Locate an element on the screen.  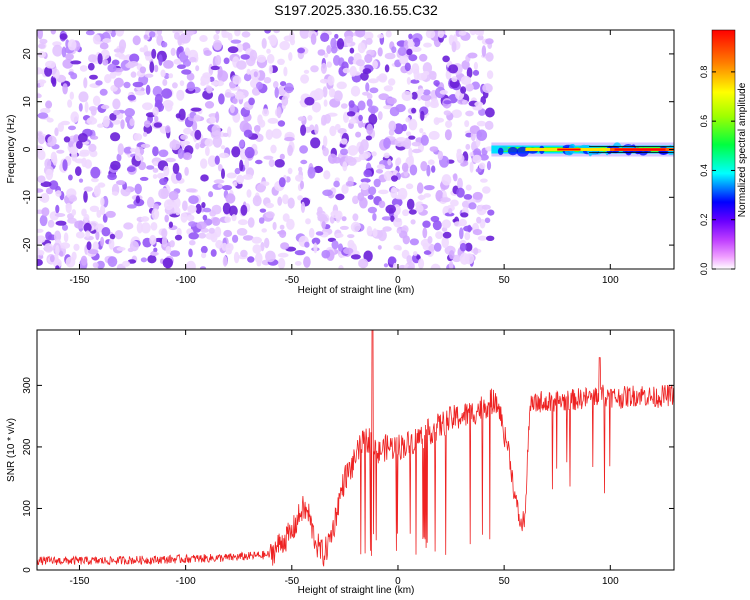
spectrogram-xlabel: Height of straight line (km) is located at coordinates (356, 290).